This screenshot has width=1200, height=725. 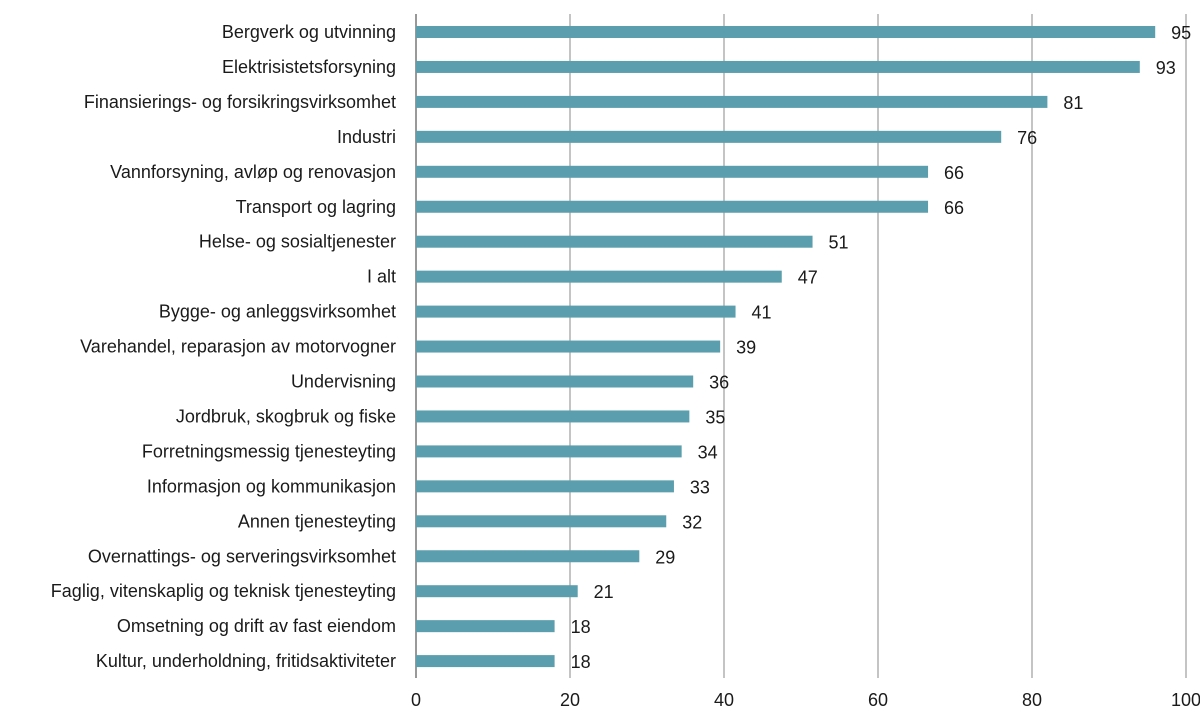 What do you see at coordinates (762, 313) in the screenshot?
I see `value-label: 41` at bounding box center [762, 313].